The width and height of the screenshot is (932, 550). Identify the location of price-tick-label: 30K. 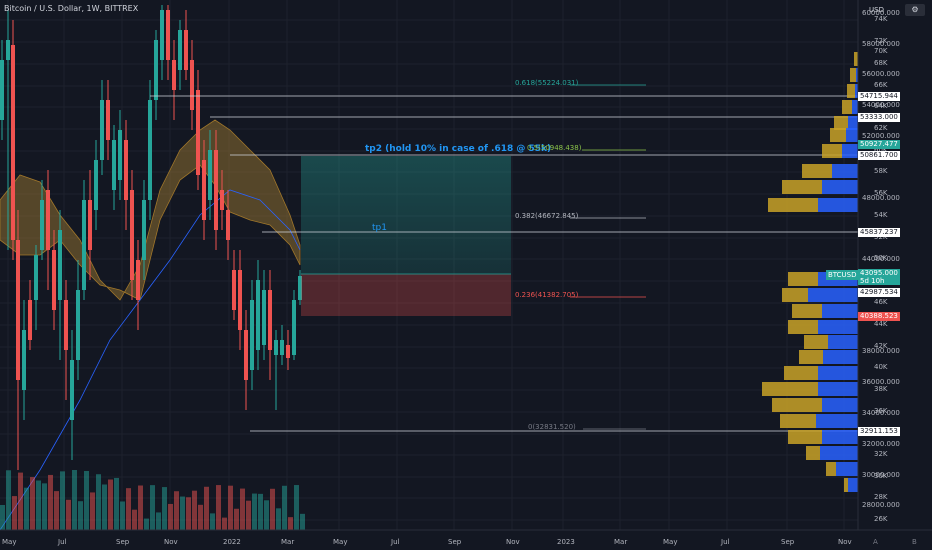
(881, 476).